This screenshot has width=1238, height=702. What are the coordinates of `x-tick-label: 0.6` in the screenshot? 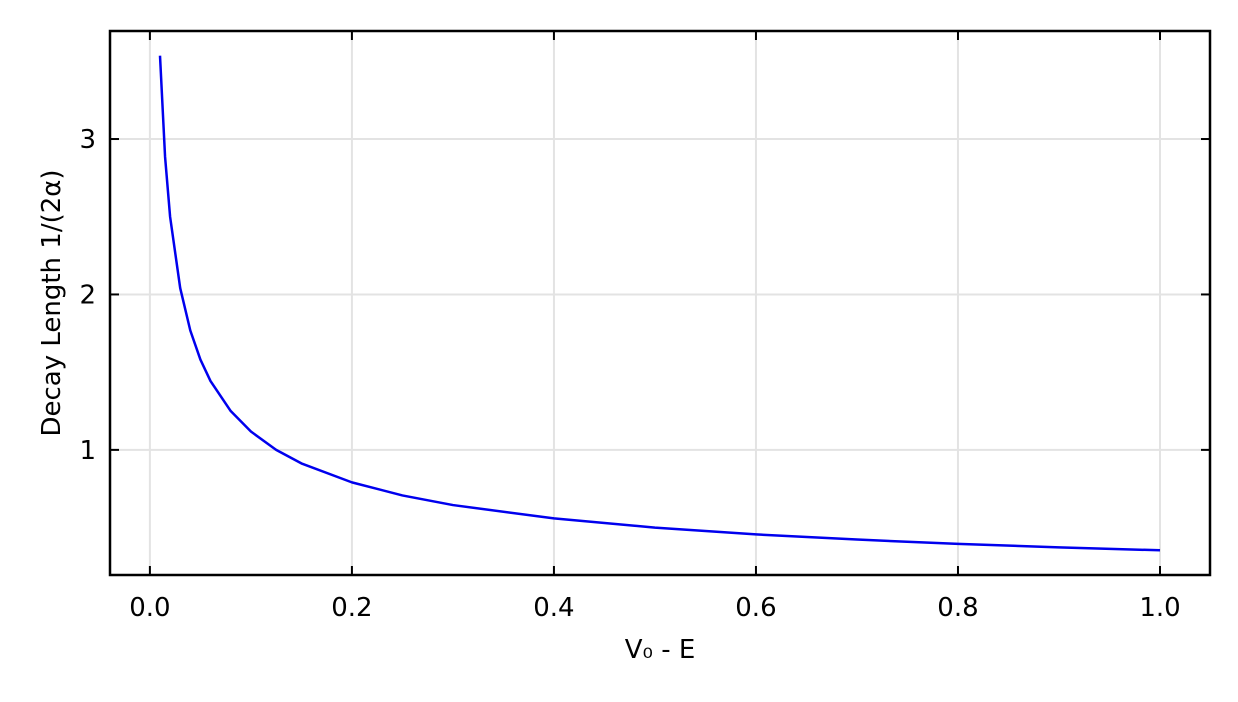 It's located at (755, 608).